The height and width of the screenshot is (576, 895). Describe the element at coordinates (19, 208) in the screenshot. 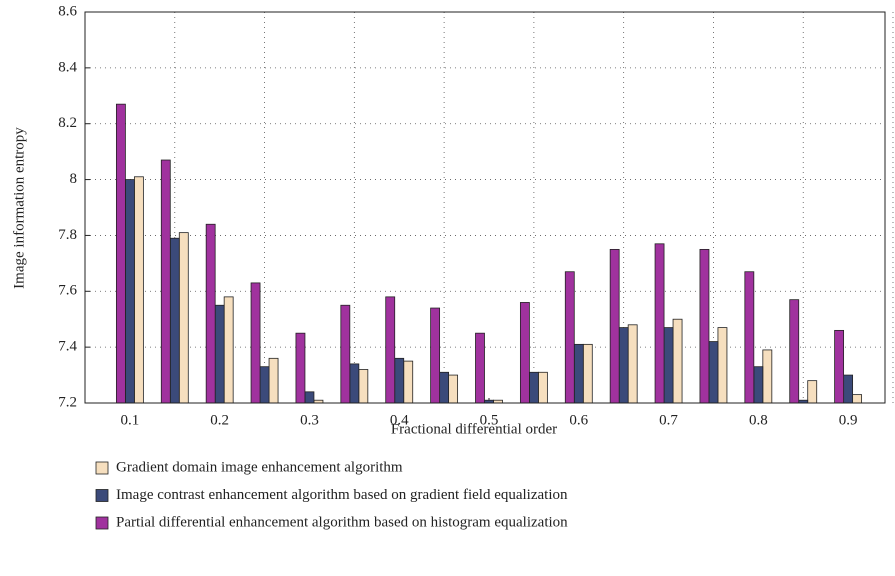

I see `y-axis-label: Image information entropy` at that location.